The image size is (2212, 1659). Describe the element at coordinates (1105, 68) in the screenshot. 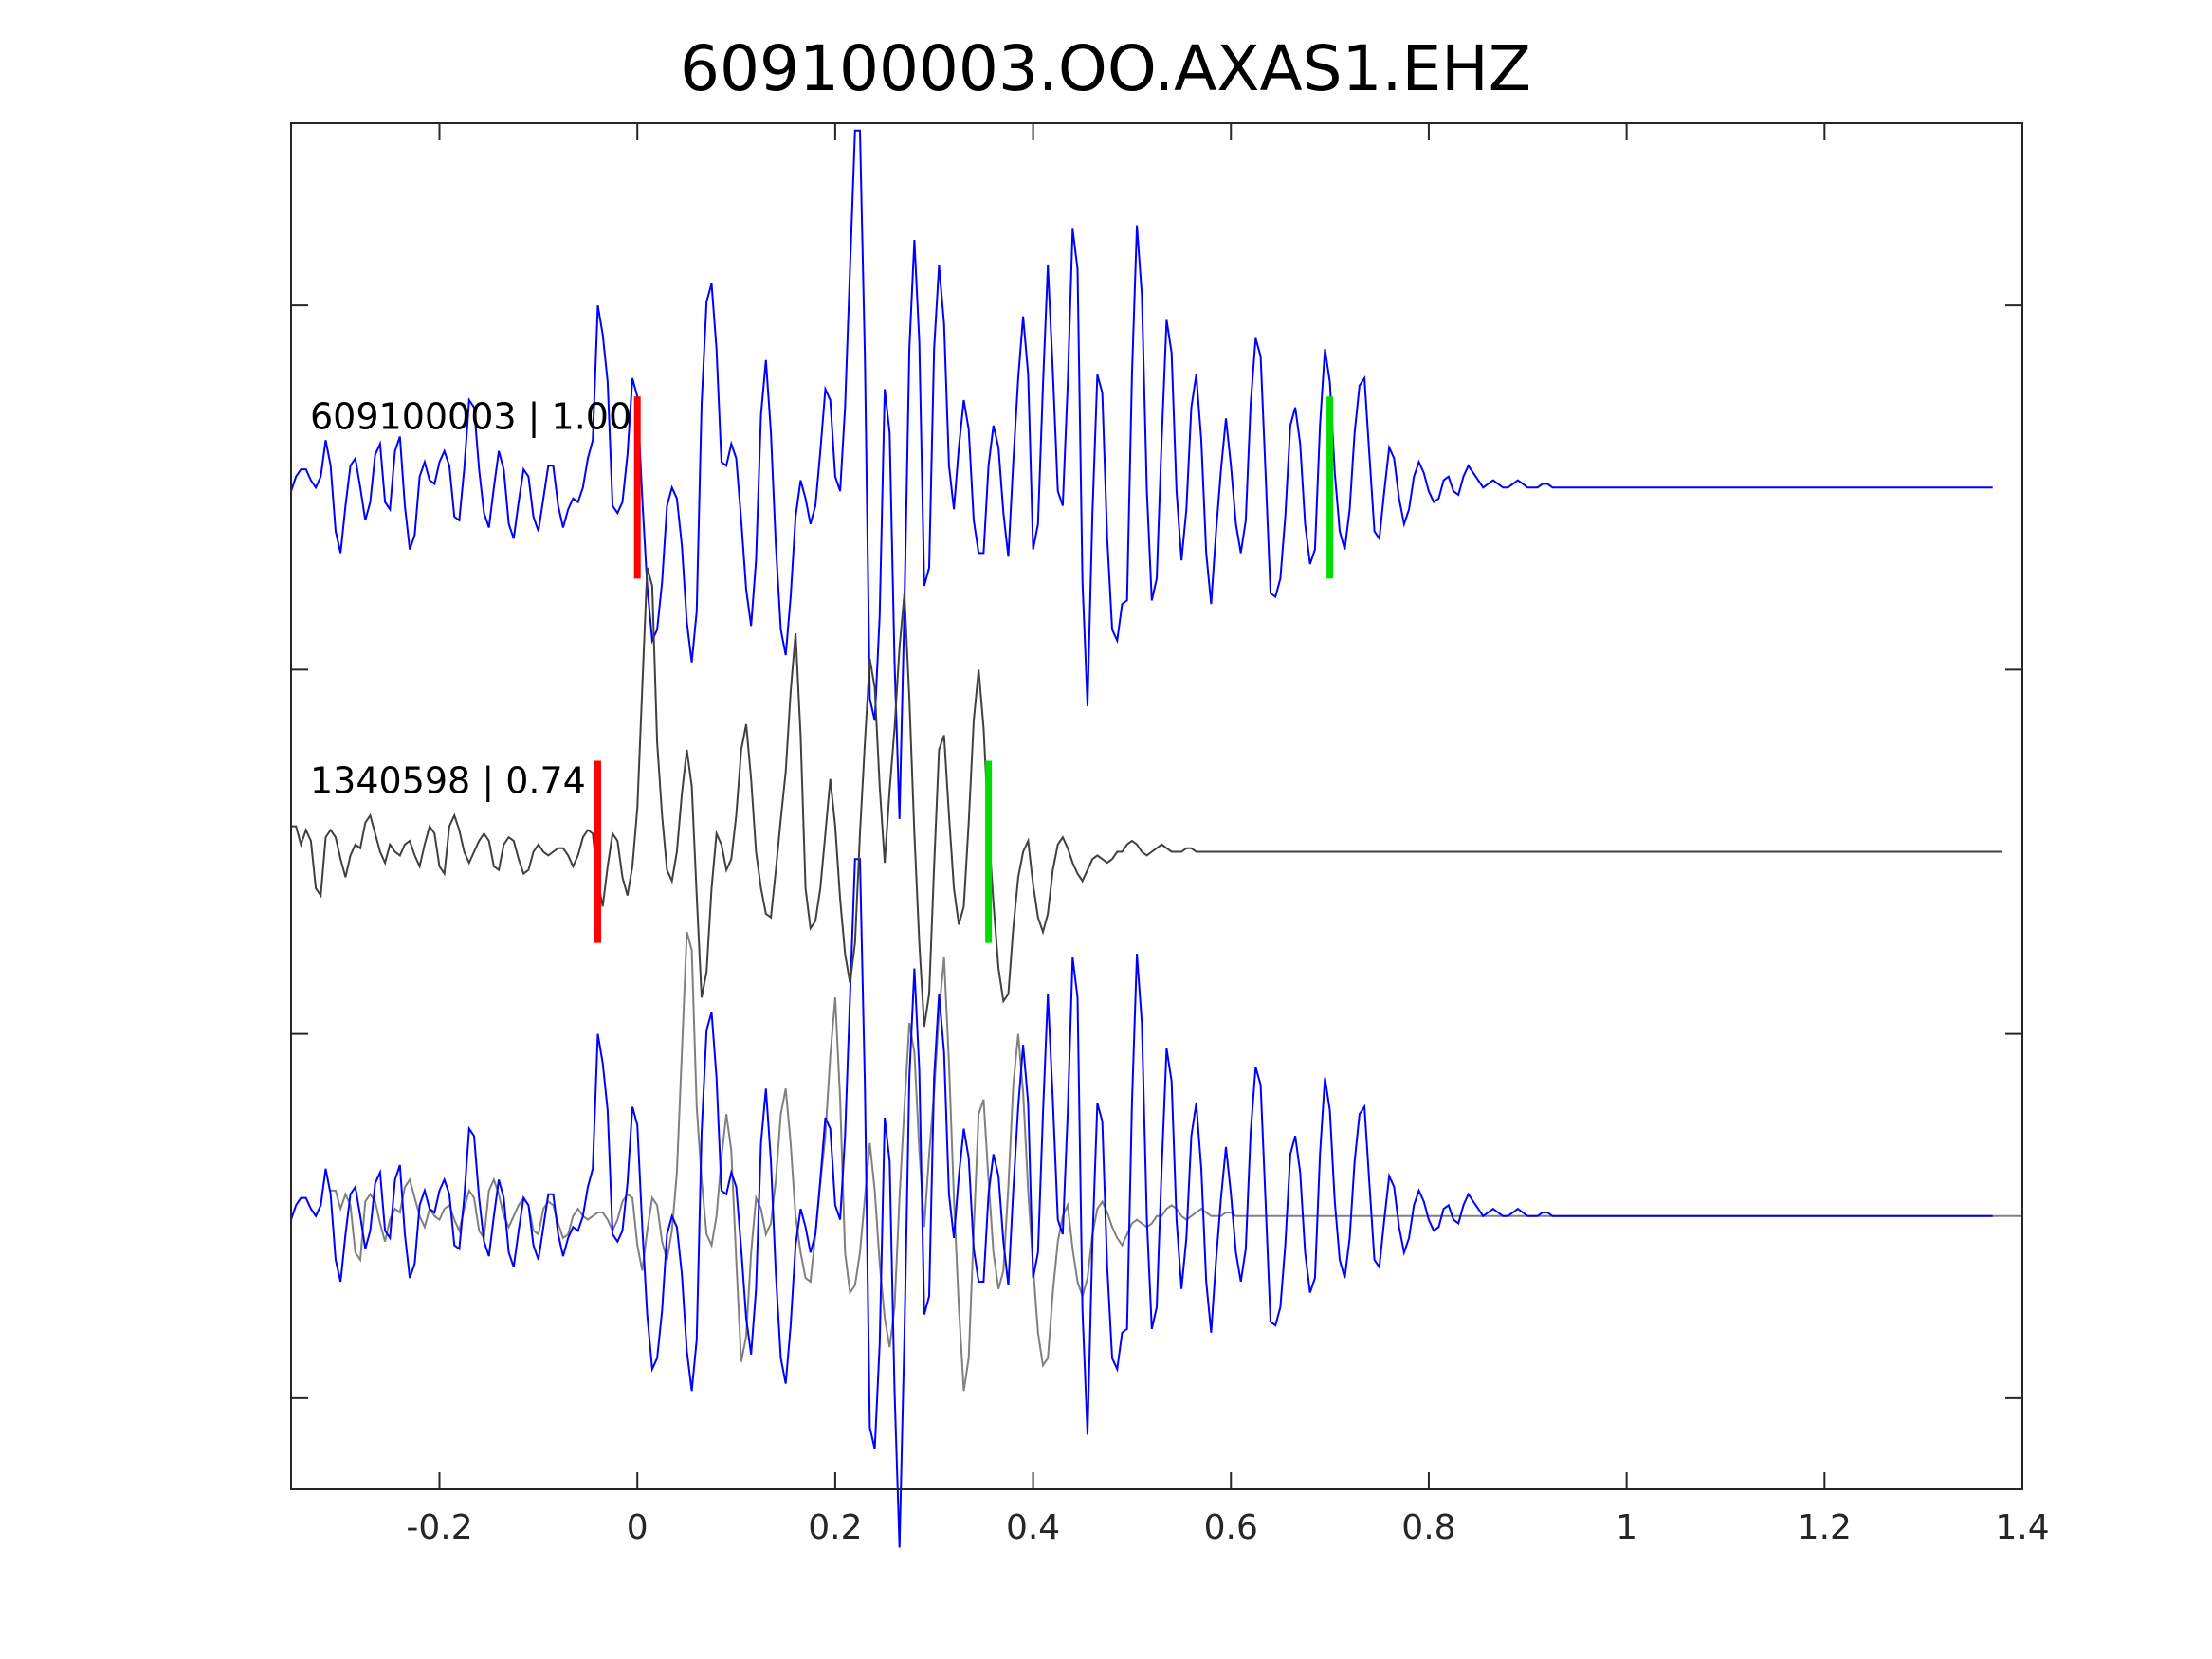

I see `chart-title: 609100003.OO.AXAS1.EHZ` at that location.